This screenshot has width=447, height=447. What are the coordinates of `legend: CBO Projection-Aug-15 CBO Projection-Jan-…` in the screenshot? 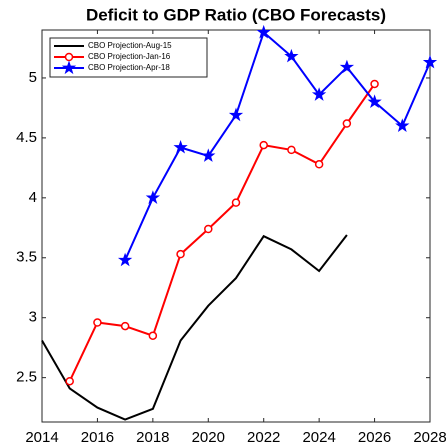 It's located at (128, 57).